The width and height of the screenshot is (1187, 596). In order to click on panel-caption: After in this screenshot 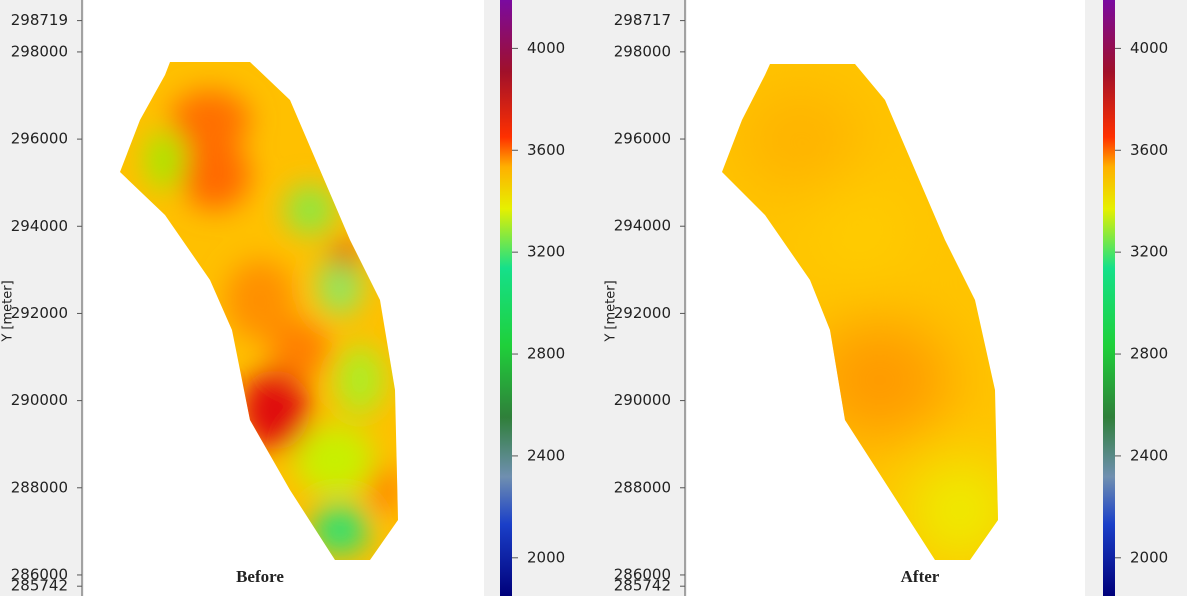, I will do `click(920, 576)`.